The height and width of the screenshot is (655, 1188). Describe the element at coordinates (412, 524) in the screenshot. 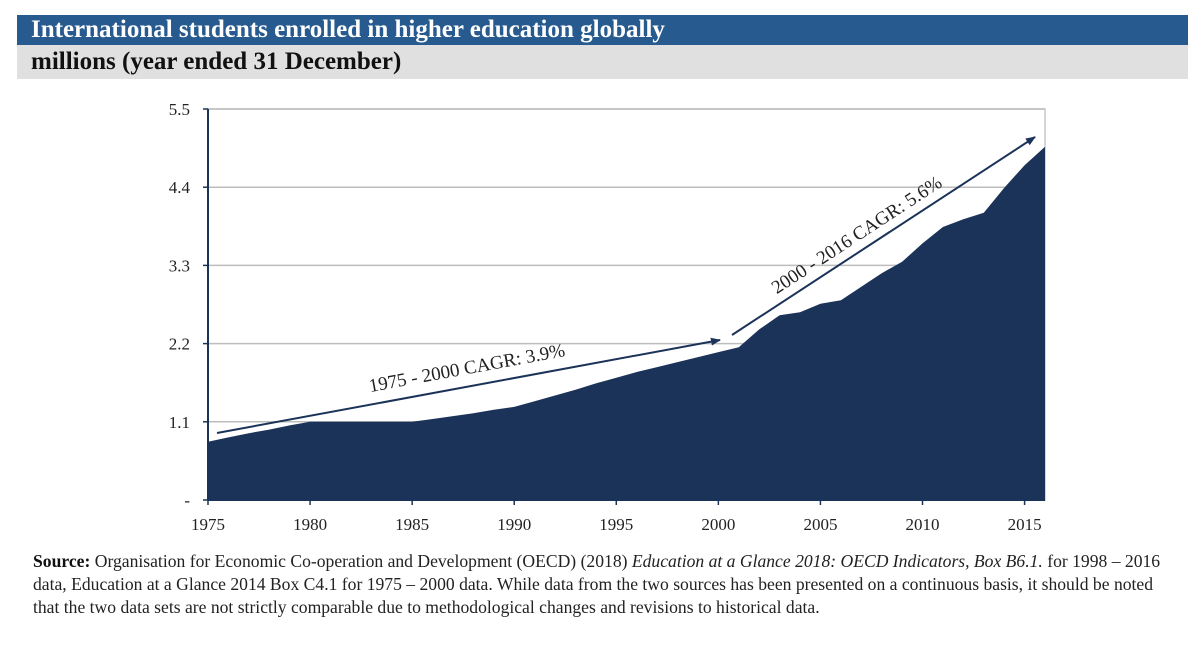

I see `x-tick-label: 1985` at that location.